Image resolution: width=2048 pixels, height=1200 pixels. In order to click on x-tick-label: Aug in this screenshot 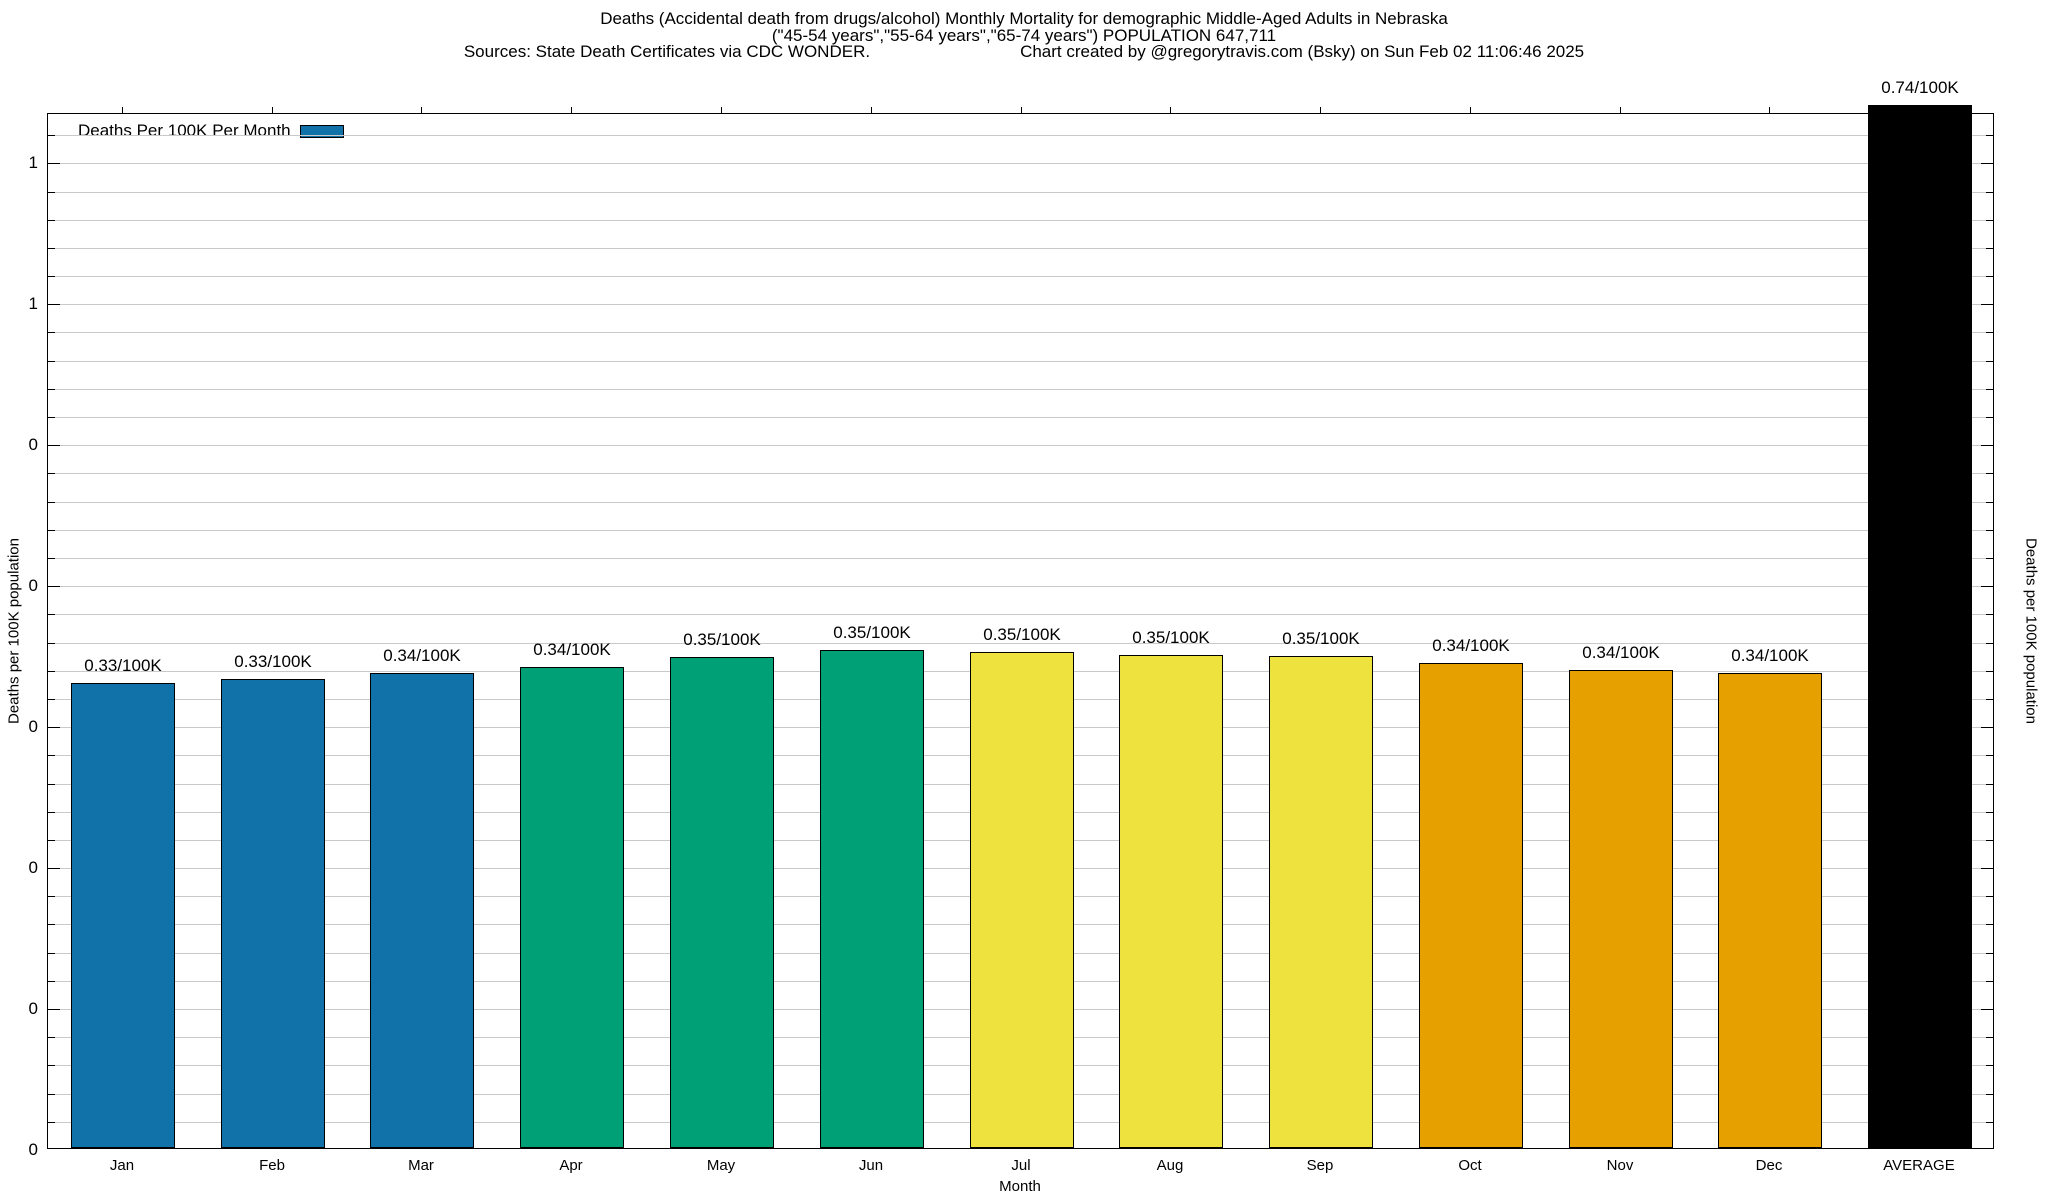, I will do `click(1170, 1165)`.